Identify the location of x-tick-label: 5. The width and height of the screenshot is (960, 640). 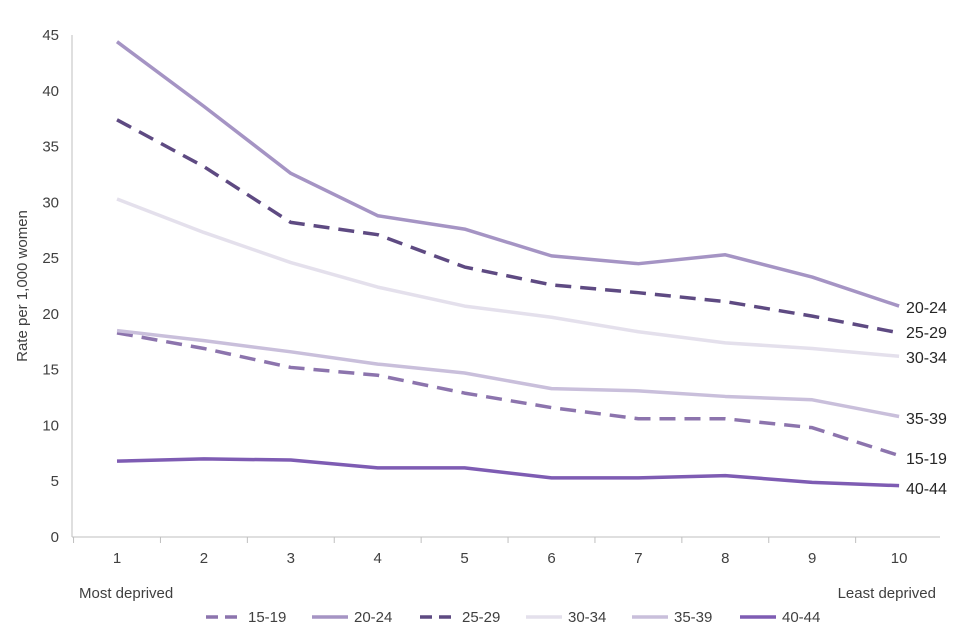
(464, 558).